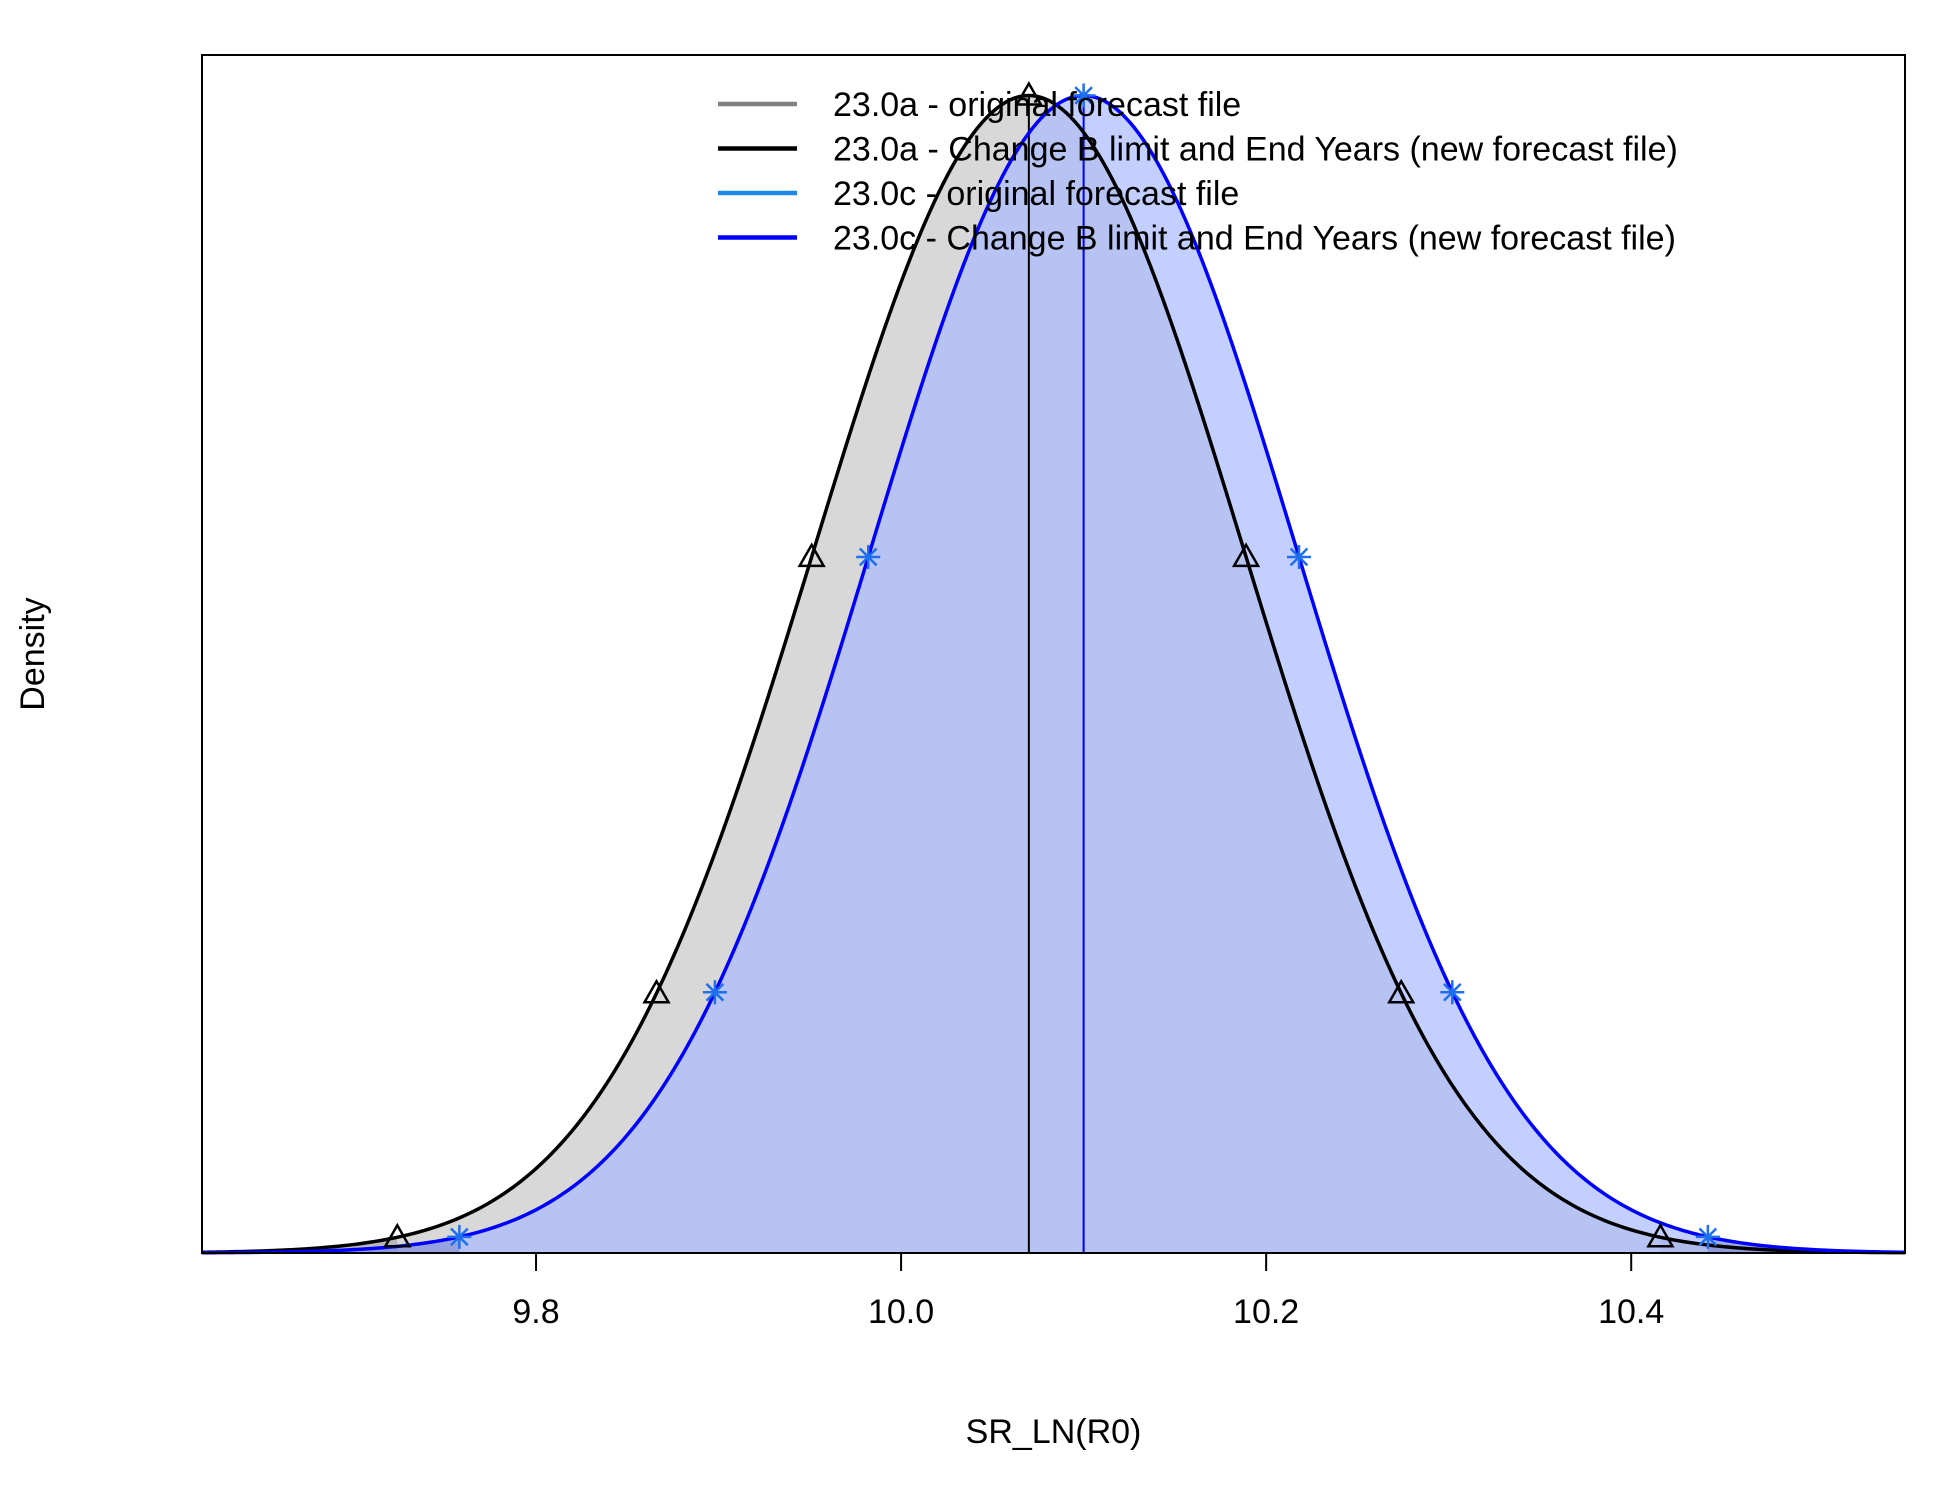 This screenshot has height=1500, width=1950. I want to click on legend-label-2: 23.0c - original forecast file, so click(1036, 194).